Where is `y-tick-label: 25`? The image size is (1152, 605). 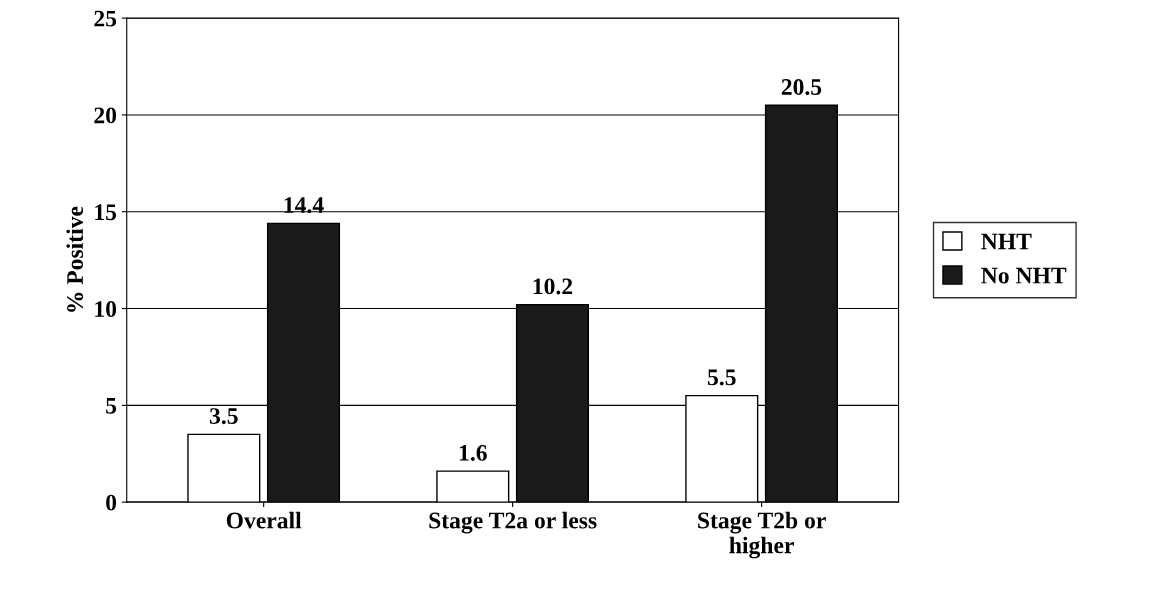
y-tick-label: 25 is located at coordinates (105, 18).